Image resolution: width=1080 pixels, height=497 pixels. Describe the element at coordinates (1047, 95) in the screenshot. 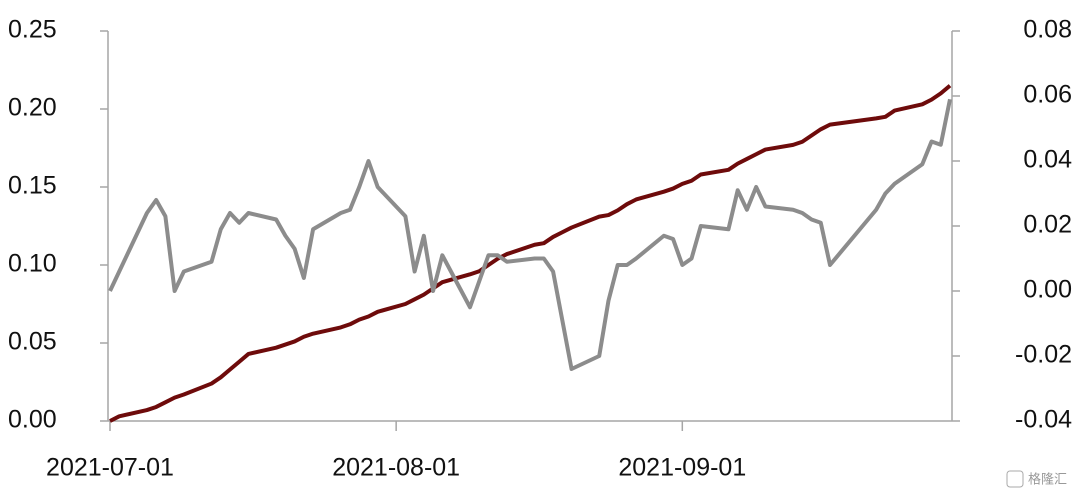

I see `y2-tick-label: 0.06` at that location.